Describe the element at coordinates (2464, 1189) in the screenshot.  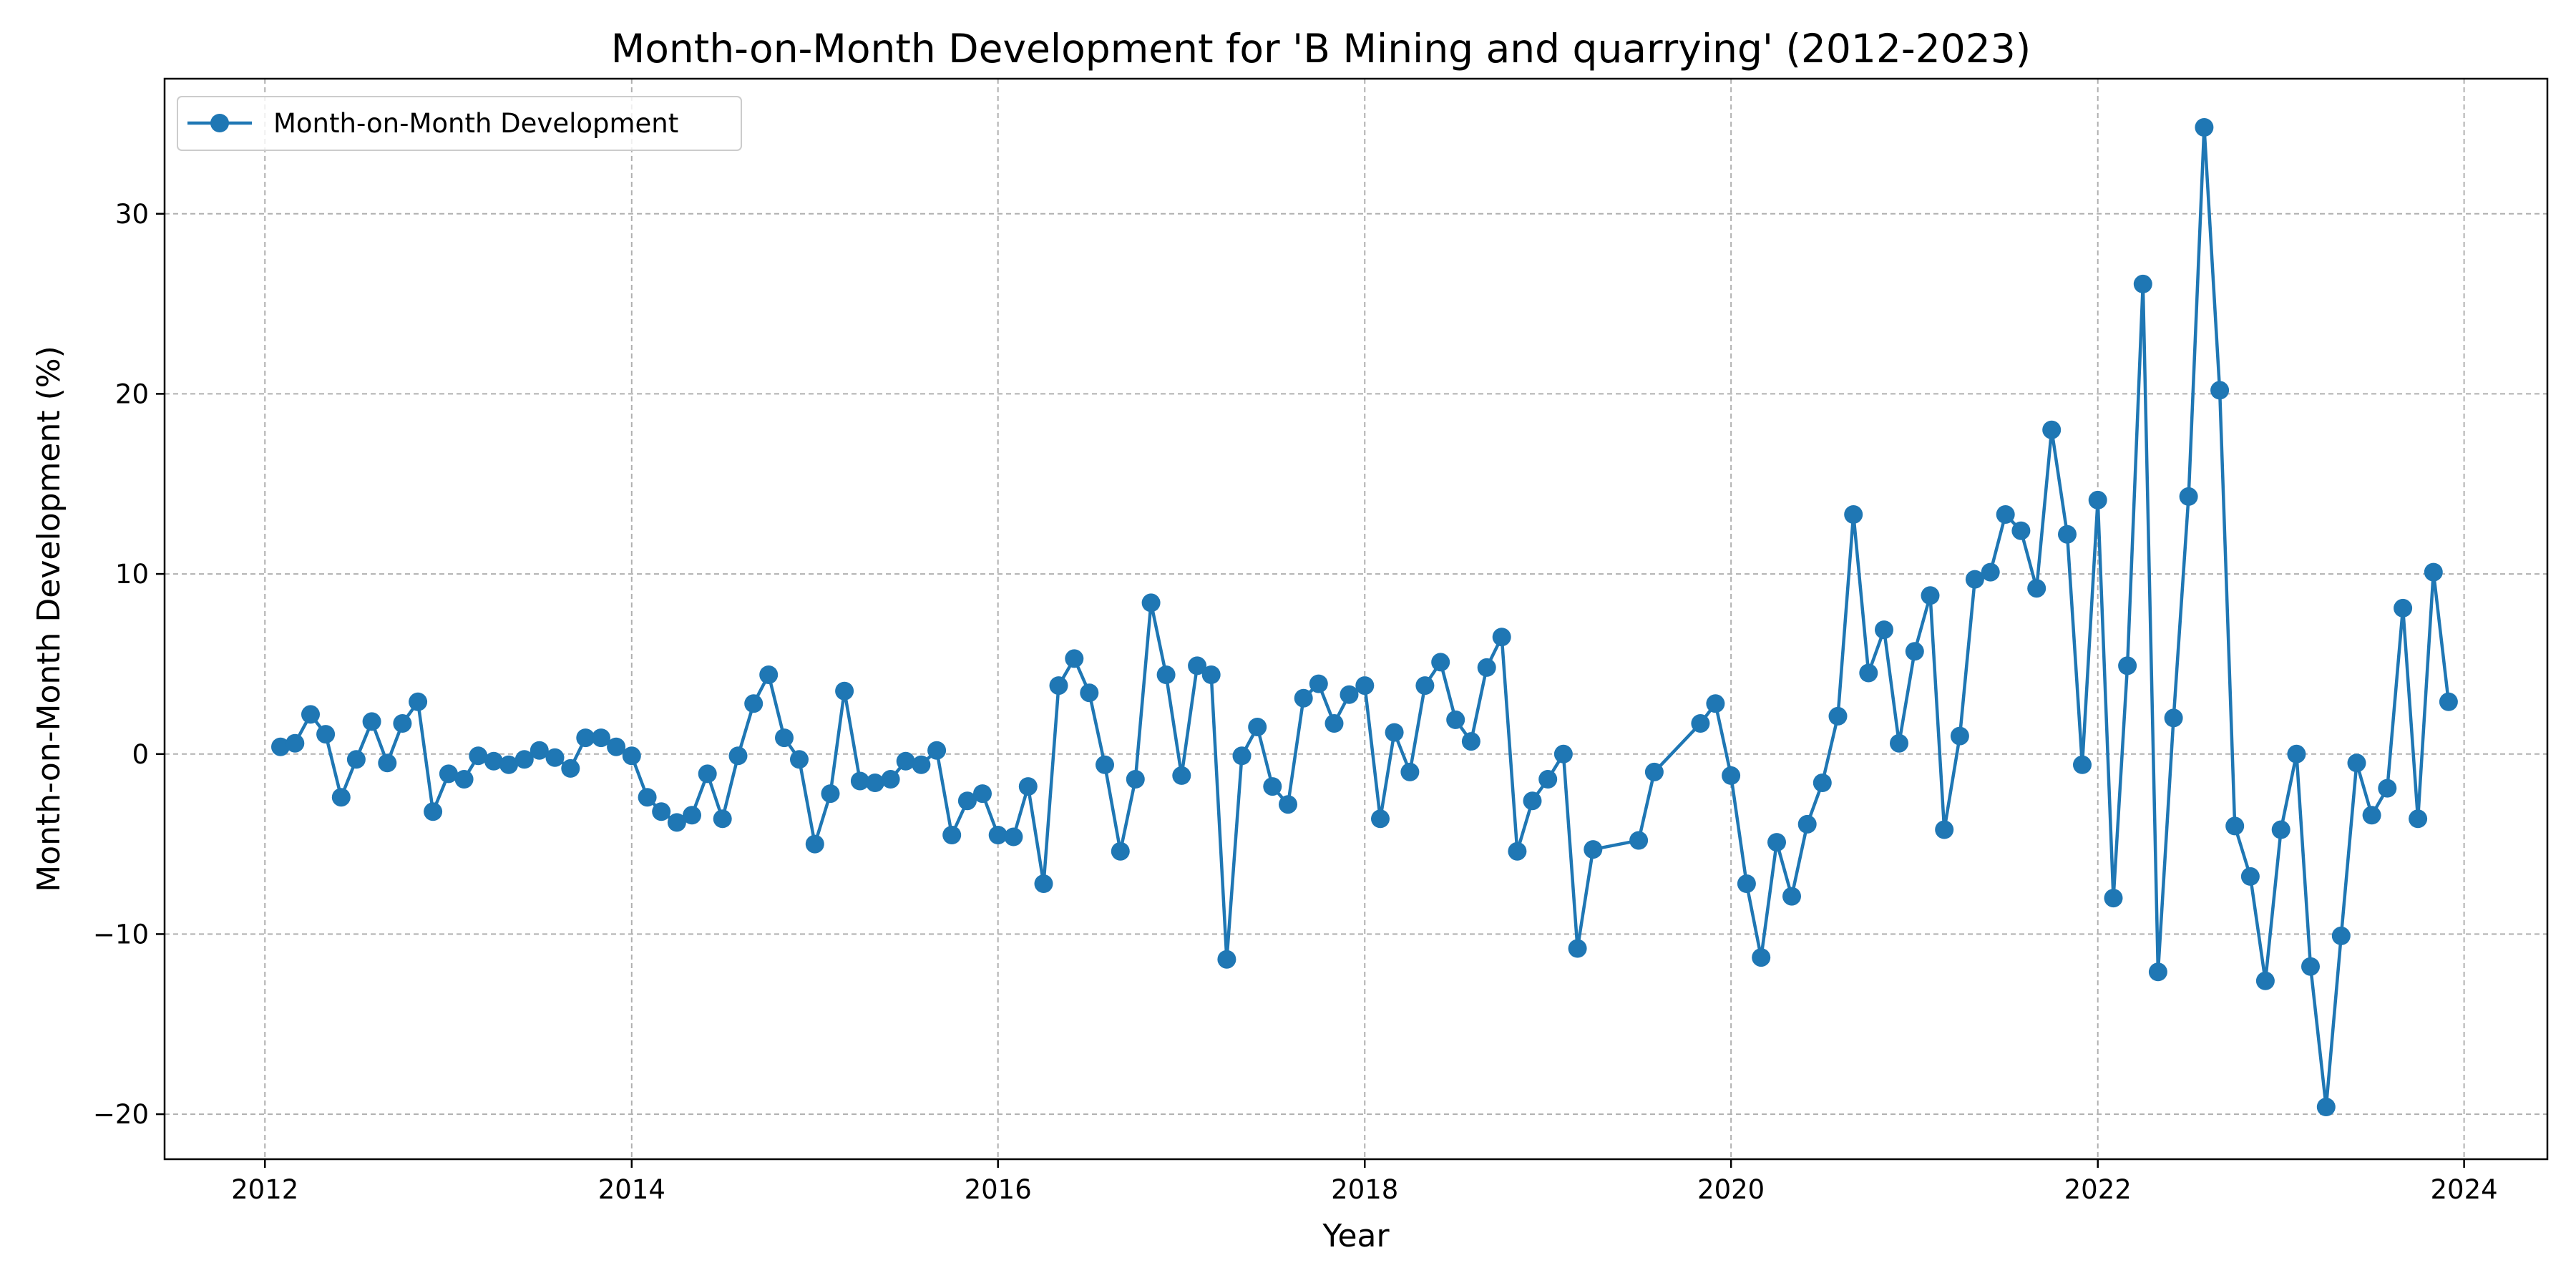
I see `x-tick-label-2024: 2024` at that location.